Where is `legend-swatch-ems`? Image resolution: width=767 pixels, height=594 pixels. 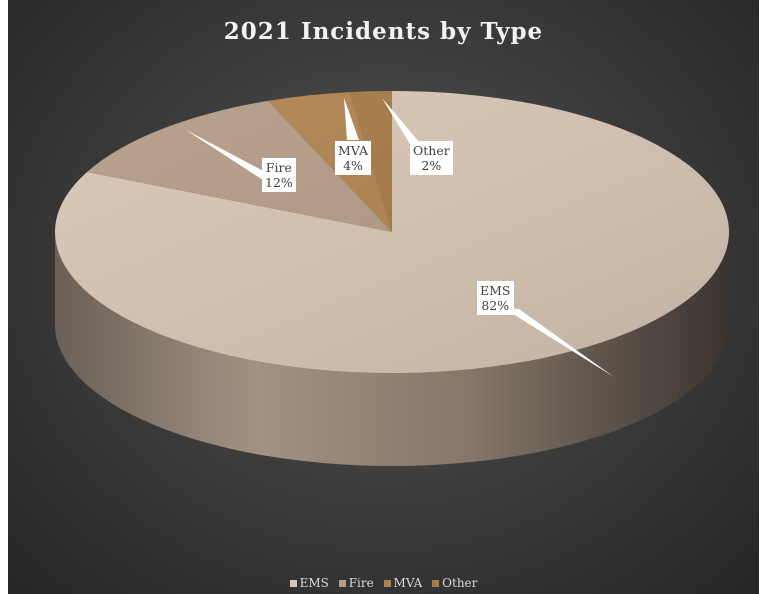
legend-swatch-ems is located at coordinates (293, 583).